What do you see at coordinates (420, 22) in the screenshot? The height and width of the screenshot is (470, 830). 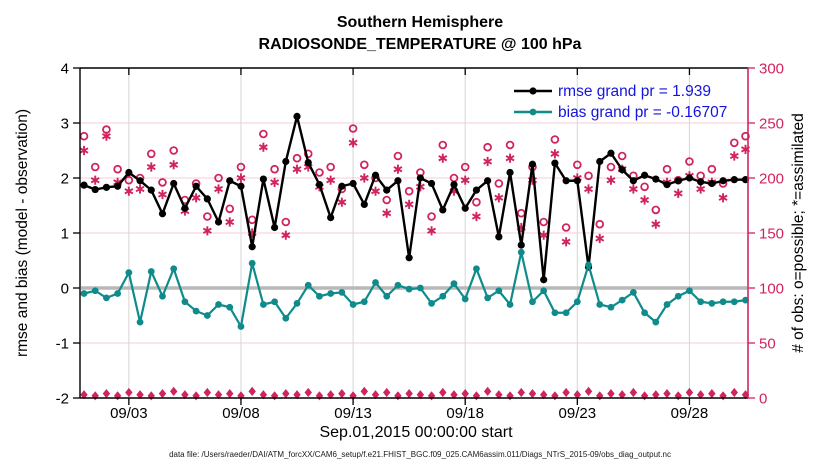 I see `chart-title-line1: Southern Hemisphere` at bounding box center [420, 22].